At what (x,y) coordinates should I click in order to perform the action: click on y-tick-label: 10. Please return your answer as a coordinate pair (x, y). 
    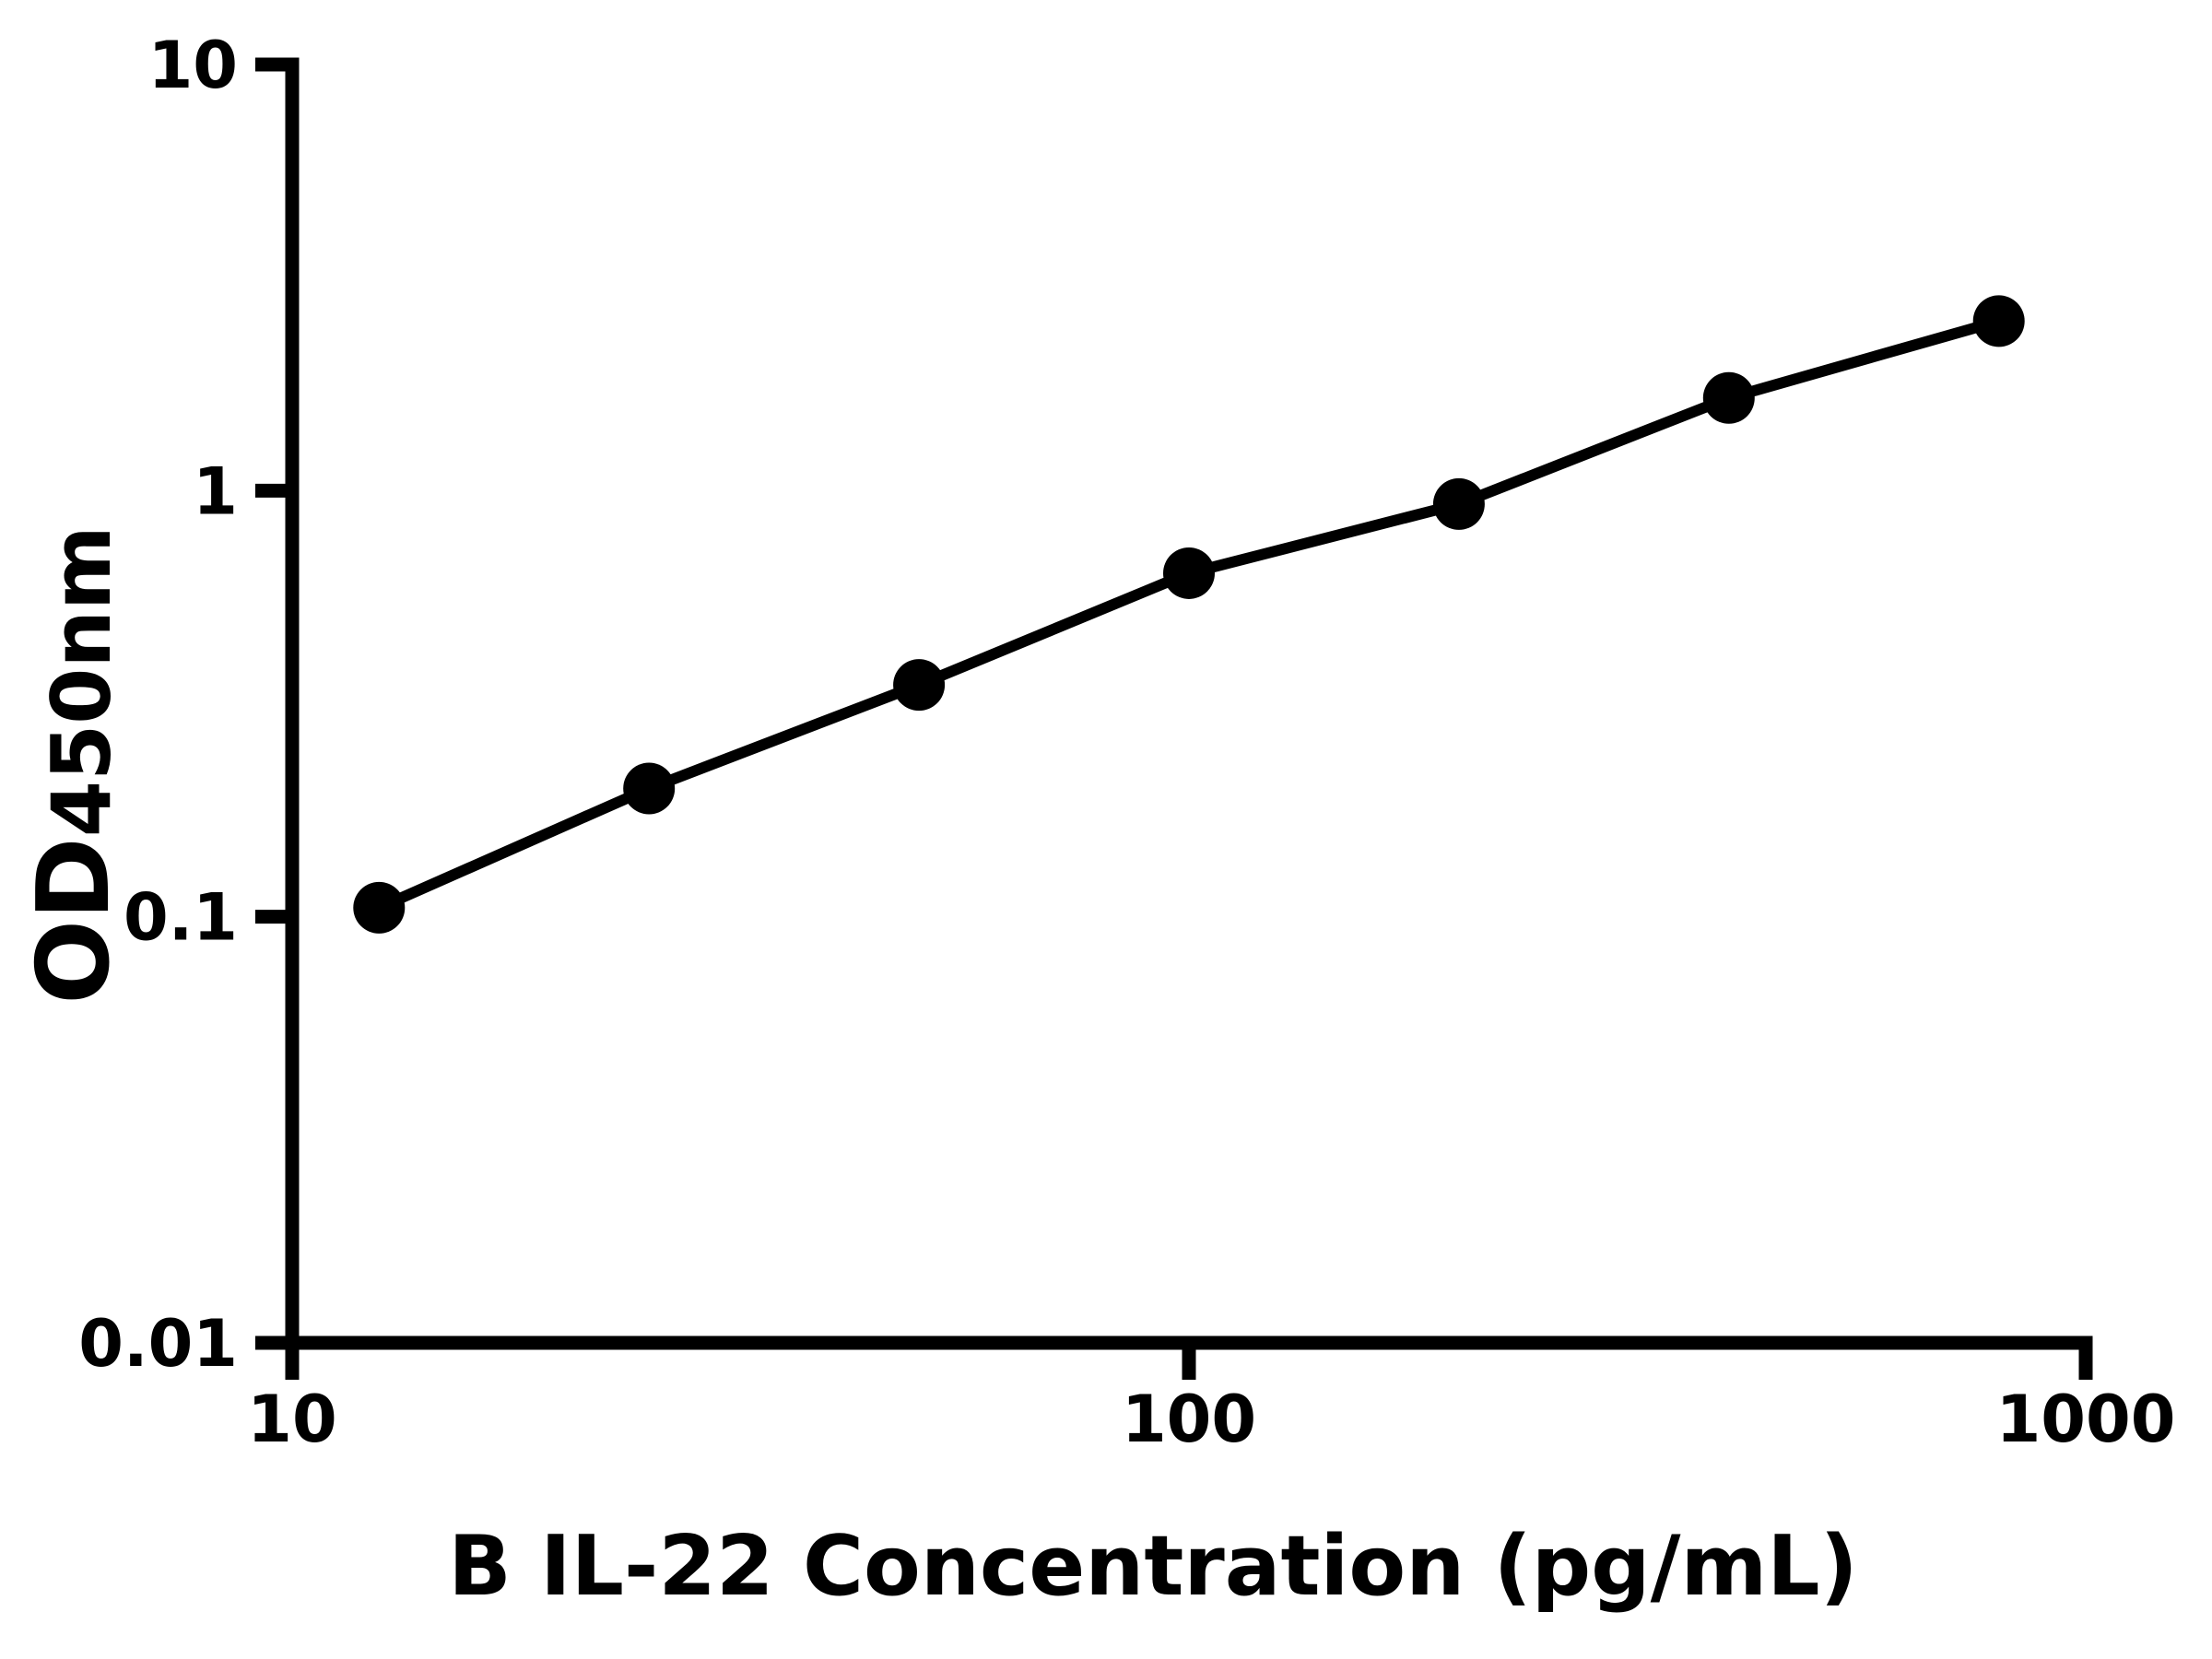
    Looking at the image, I should click on (193, 65).